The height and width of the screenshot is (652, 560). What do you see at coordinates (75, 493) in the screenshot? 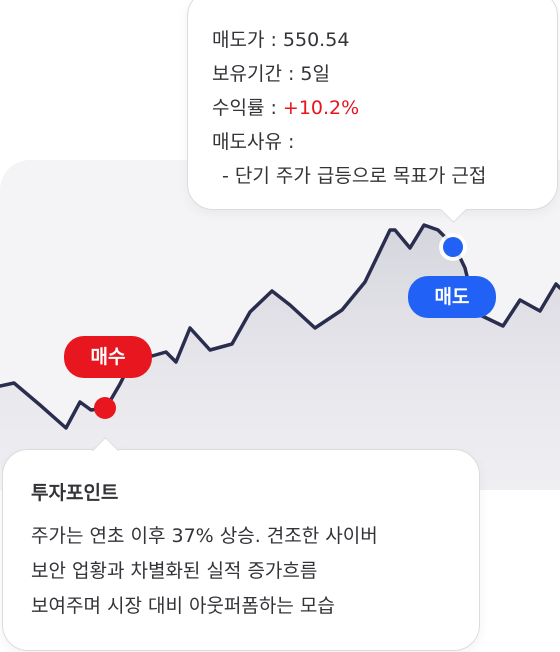
I see `investment-point-title: 투자포인트` at bounding box center [75, 493].